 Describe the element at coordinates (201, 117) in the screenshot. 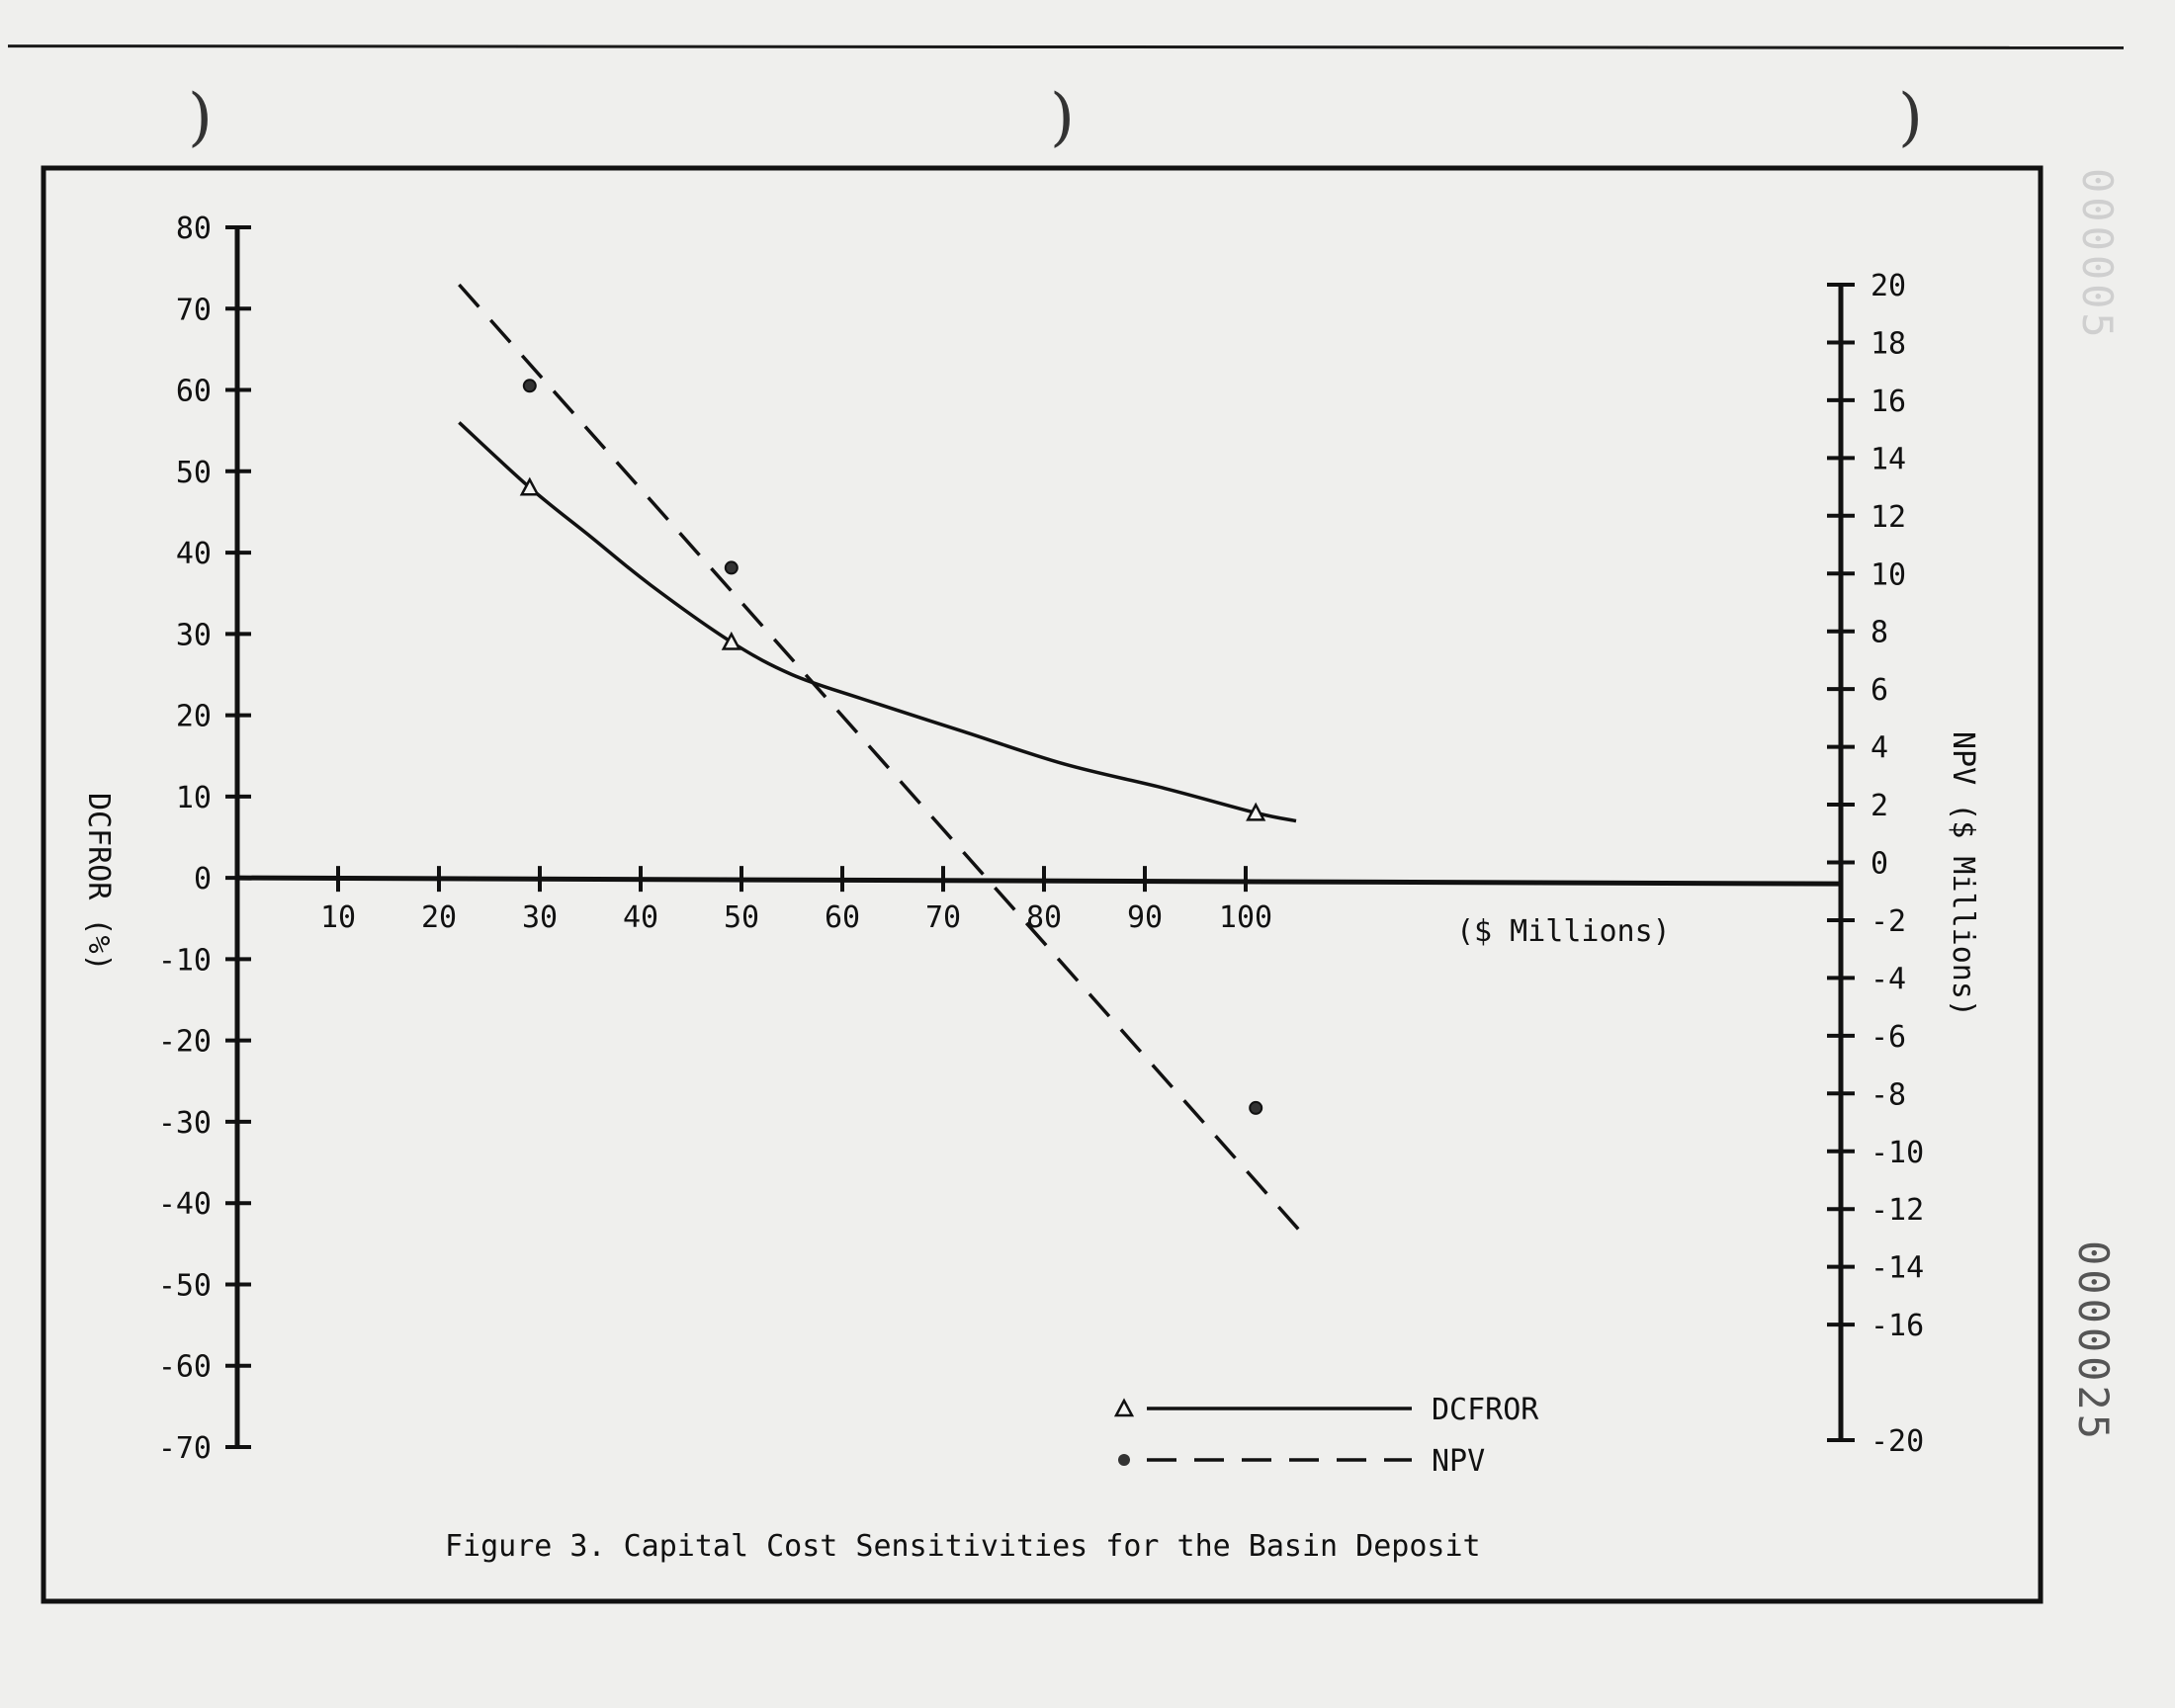

I see `punch-hole-left: )` at that location.